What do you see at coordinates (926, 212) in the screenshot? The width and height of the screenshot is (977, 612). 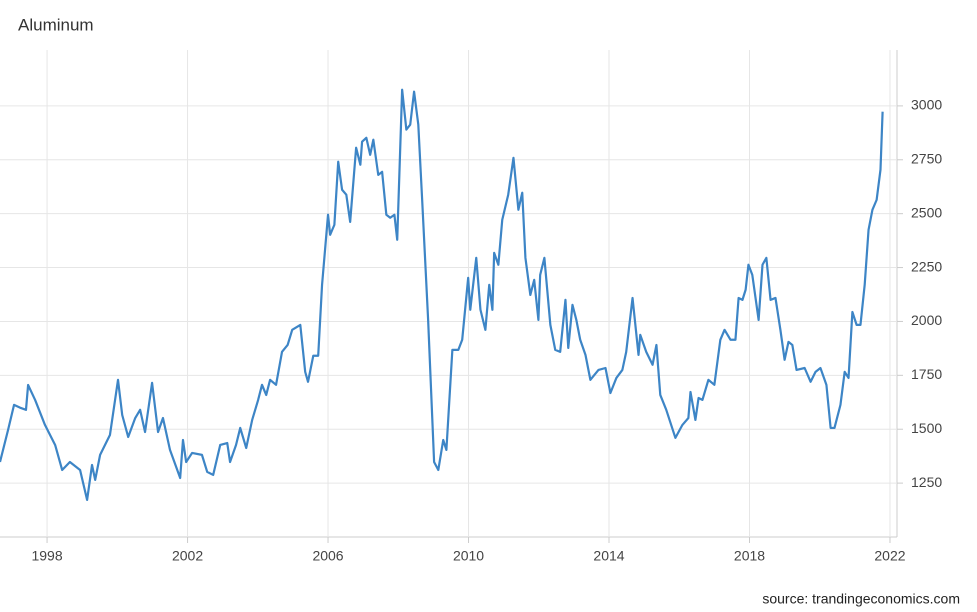 I see `y-tick-label: 2500` at bounding box center [926, 212].